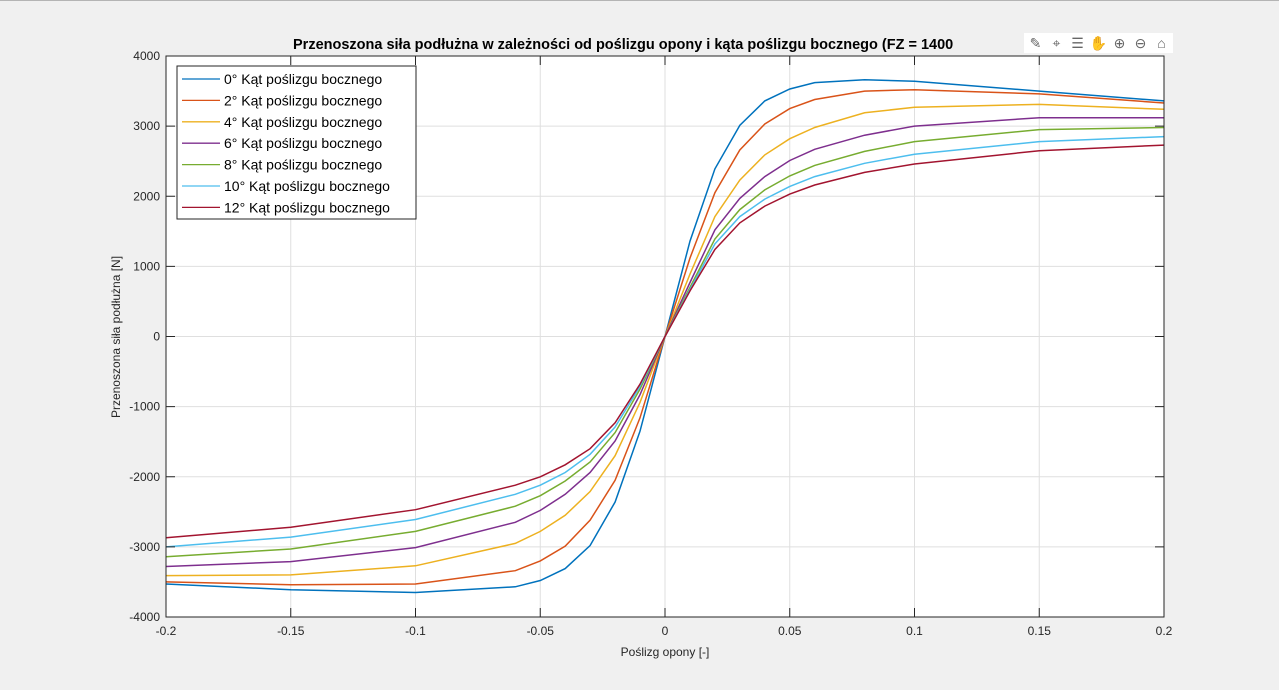 The image size is (1279, 690). I want to click on legend-entry-label: 12° Kąt poślizgu bocznego, so click(307, 207).